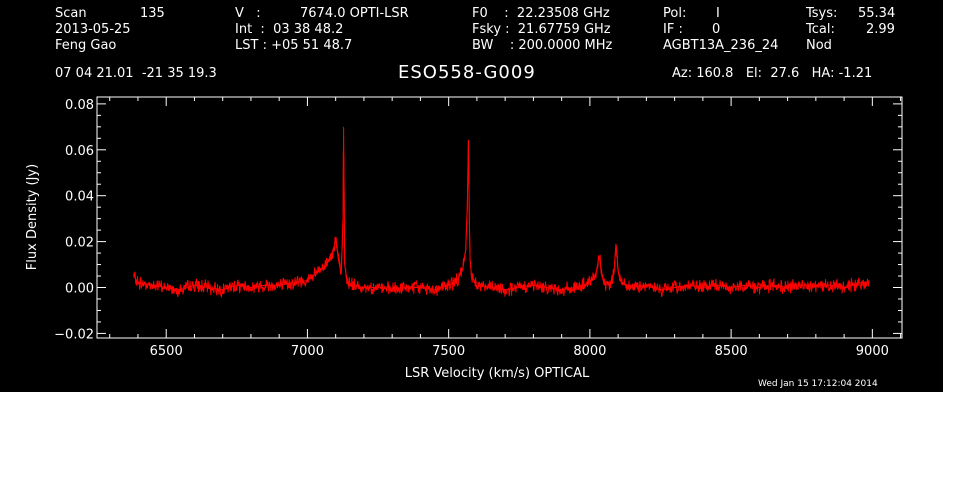  Describe the element at coordinates (289, 29) in the screenshot. I see `integration-time: Int : 03 38 48.2` at that location.